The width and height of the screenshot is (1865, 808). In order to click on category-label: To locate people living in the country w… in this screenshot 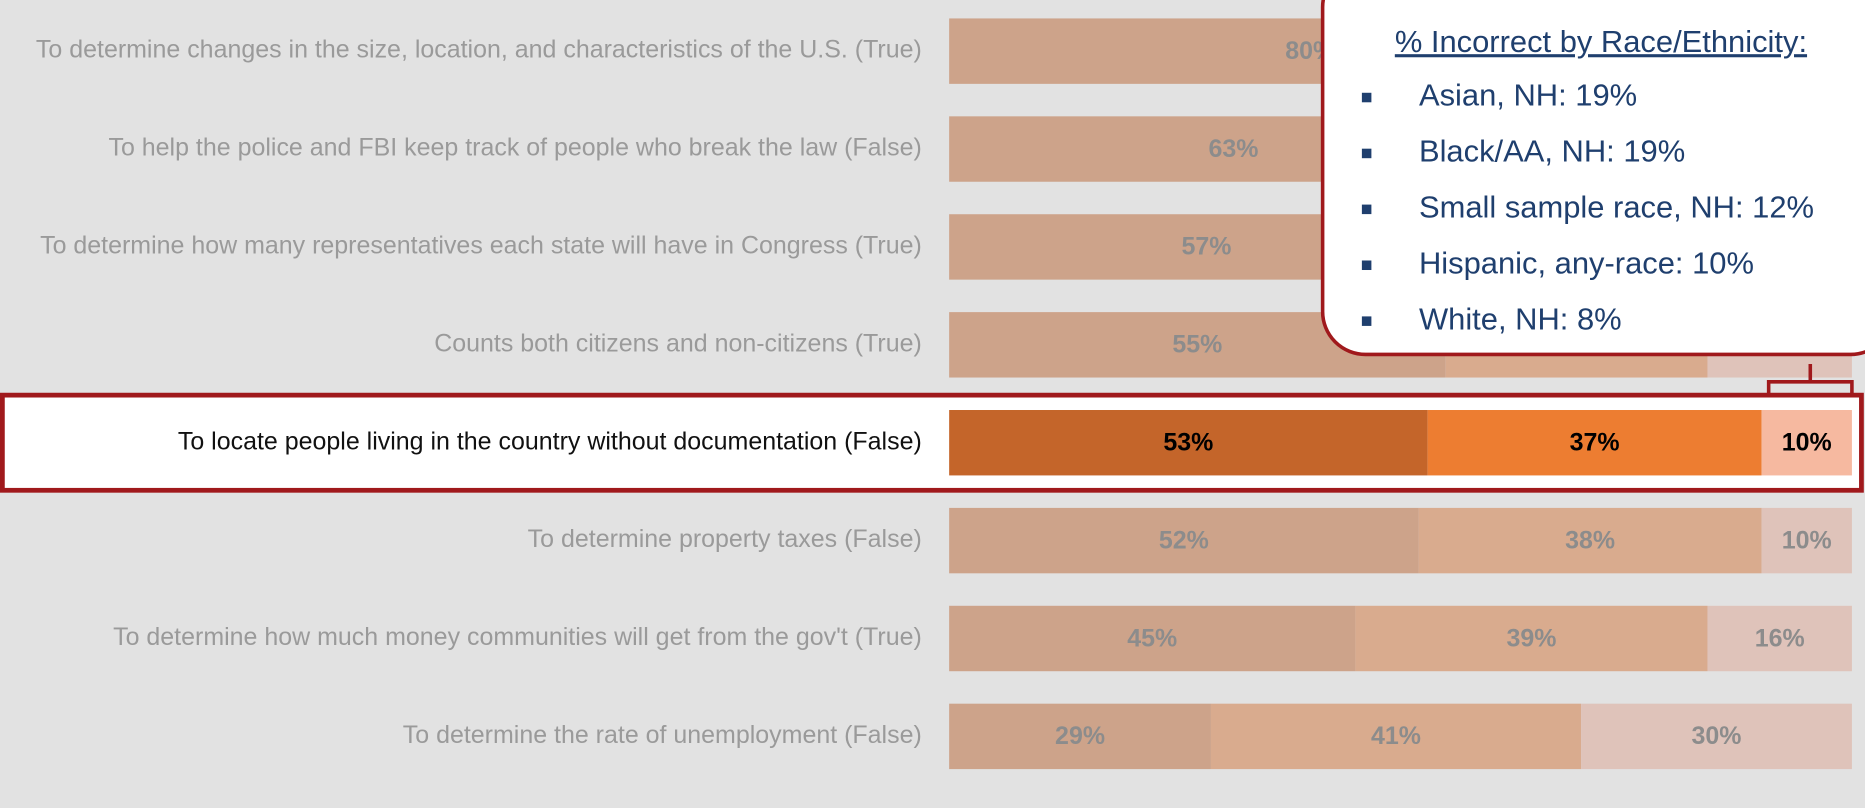, I will do `click(550, 441)`.